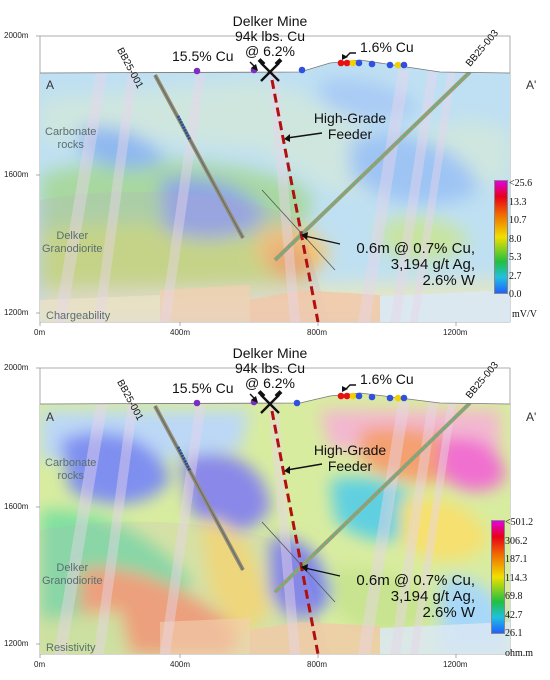 The image size is (550, 680). I want to click on scale-label: 114.3, so click(516, 578).